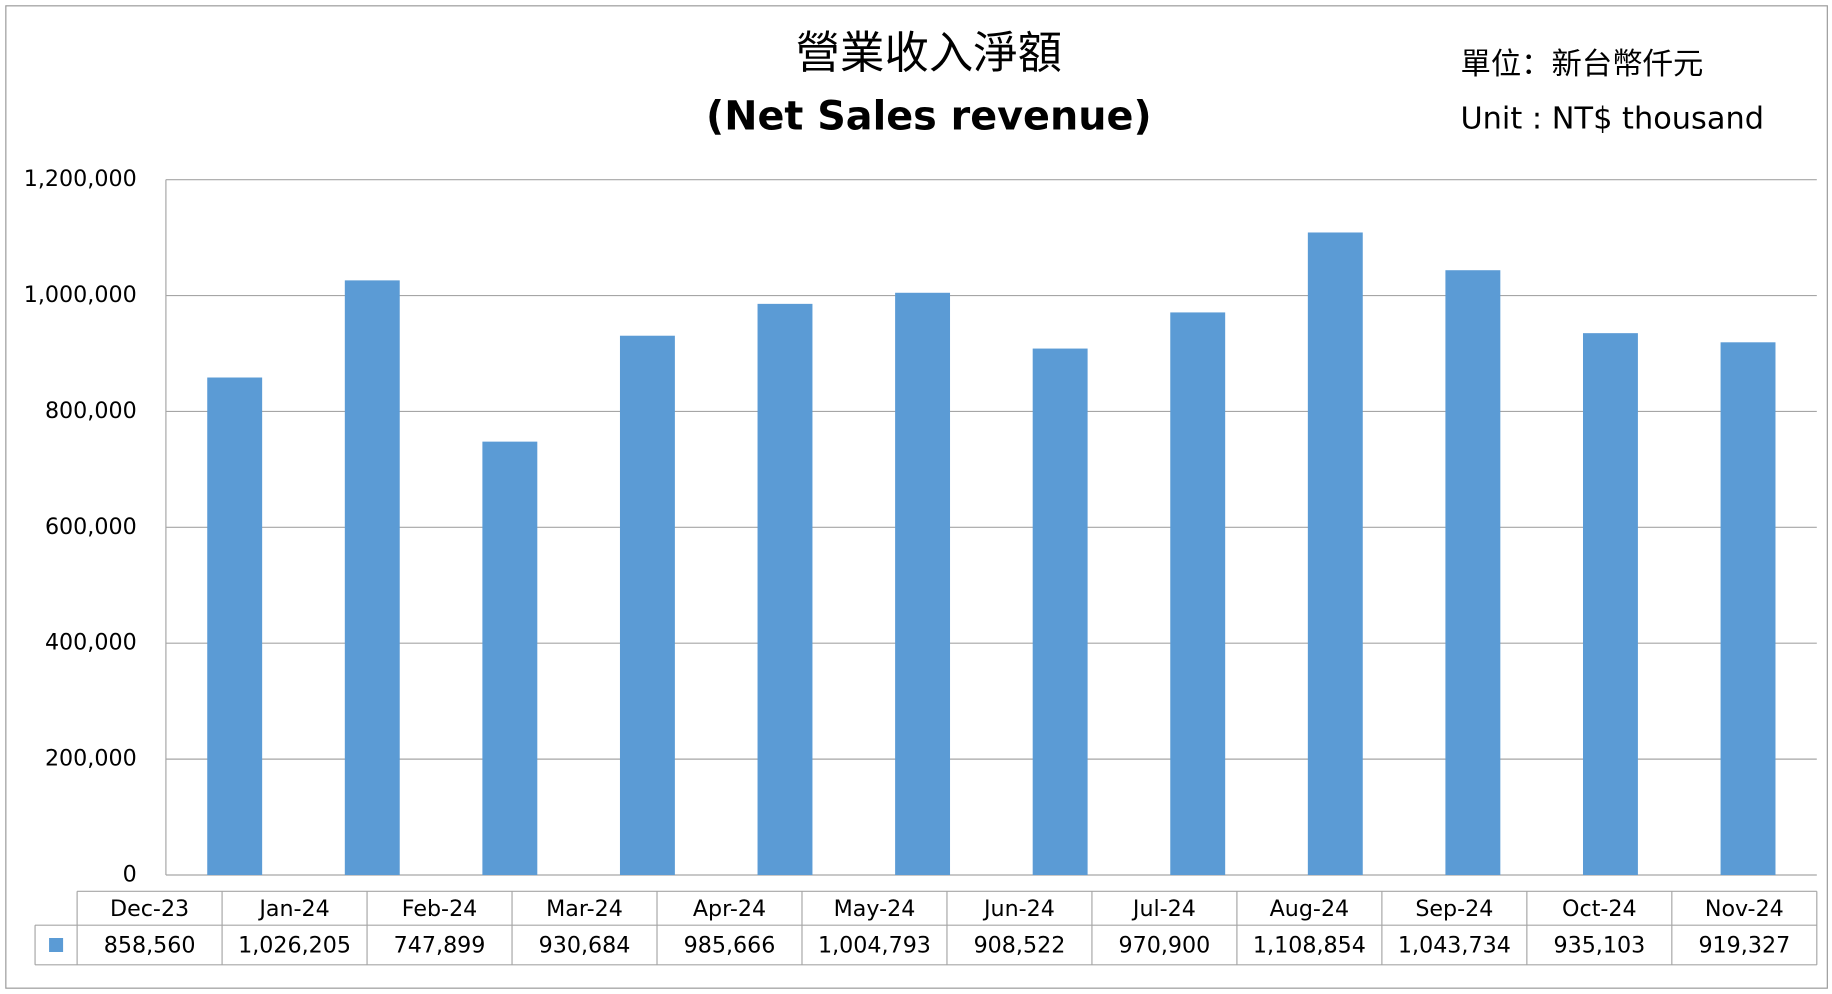 The width and height of the screenshot is (1832, 994). What do you see at coordinates (440, 946) in the screenshot?
I see `table-value: 747,899` at bounding box center [440, 946].